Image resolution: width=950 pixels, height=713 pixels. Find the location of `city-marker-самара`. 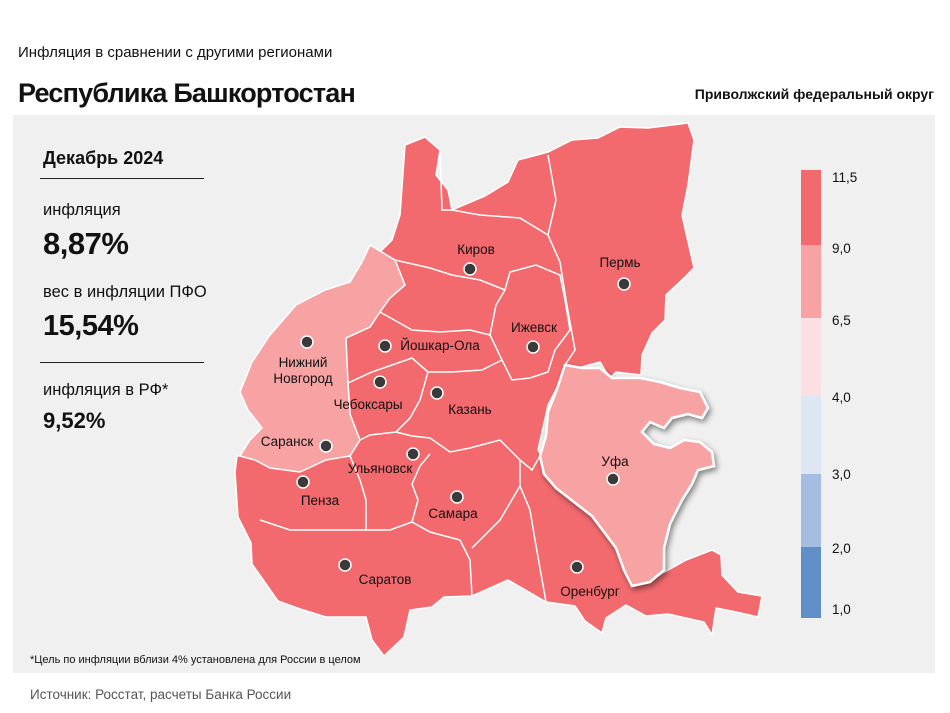

city-marker-самара is located at coordinates (457, 497).